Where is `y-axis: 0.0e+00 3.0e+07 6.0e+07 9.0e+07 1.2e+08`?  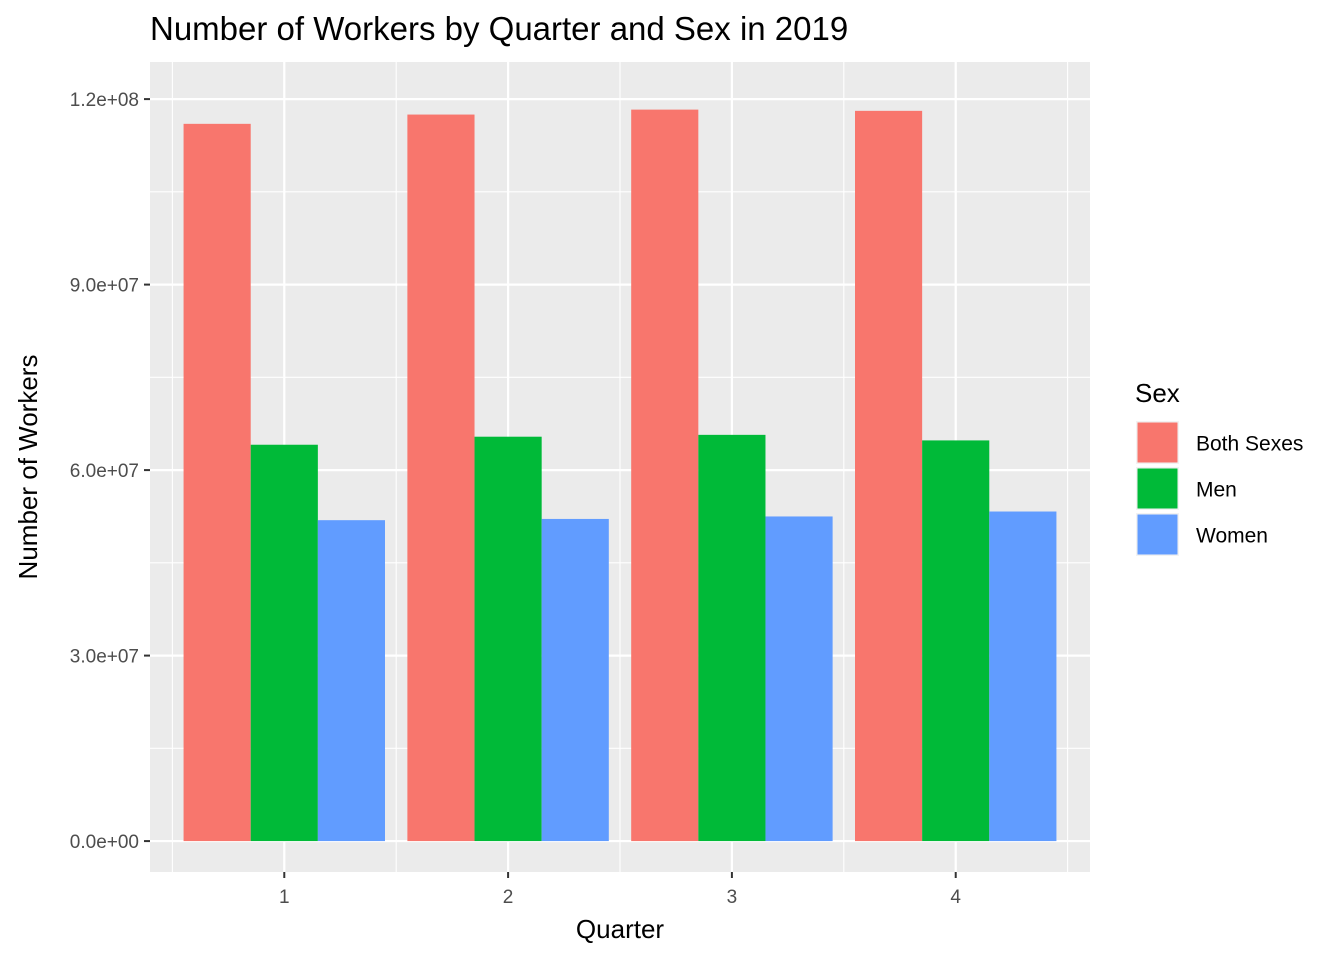 y-axis: 0.0e+00 3.0e+07 6.0e+07 9.0e+07 1.2e+08 is located at coordinates (110, 471).